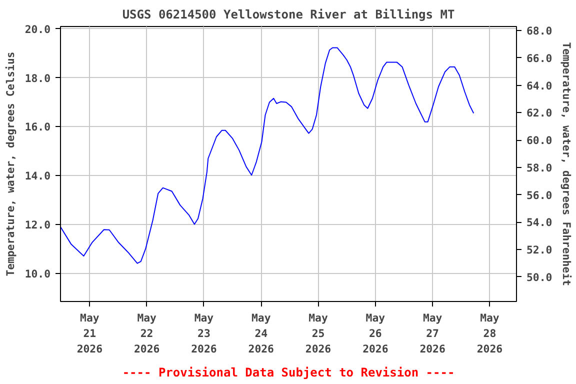  Describe the element at coordinates (539, 250) in the screenshot. I see `y2-tick-label: 52.0` at that location.